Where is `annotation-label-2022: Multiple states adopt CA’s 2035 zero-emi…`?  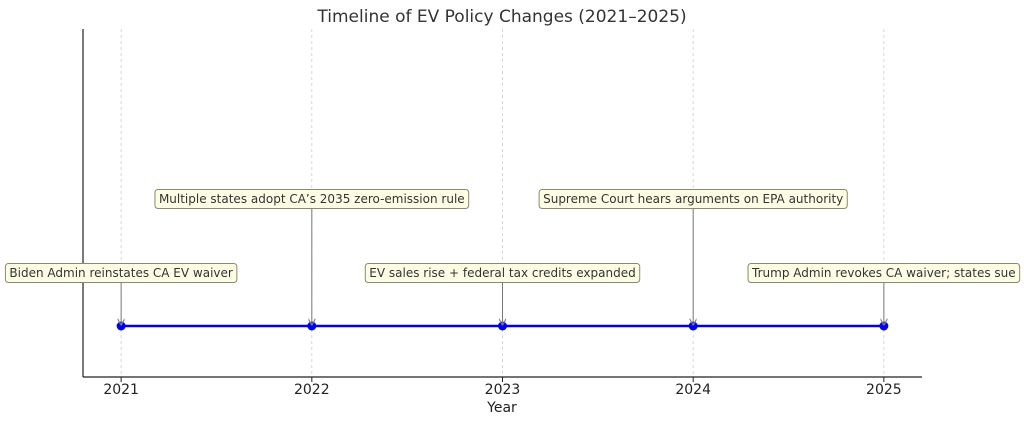 annotation-label-2022: Multiple states adopt CA’s 2035 zero-emi… is located at coordinates (312, 199).